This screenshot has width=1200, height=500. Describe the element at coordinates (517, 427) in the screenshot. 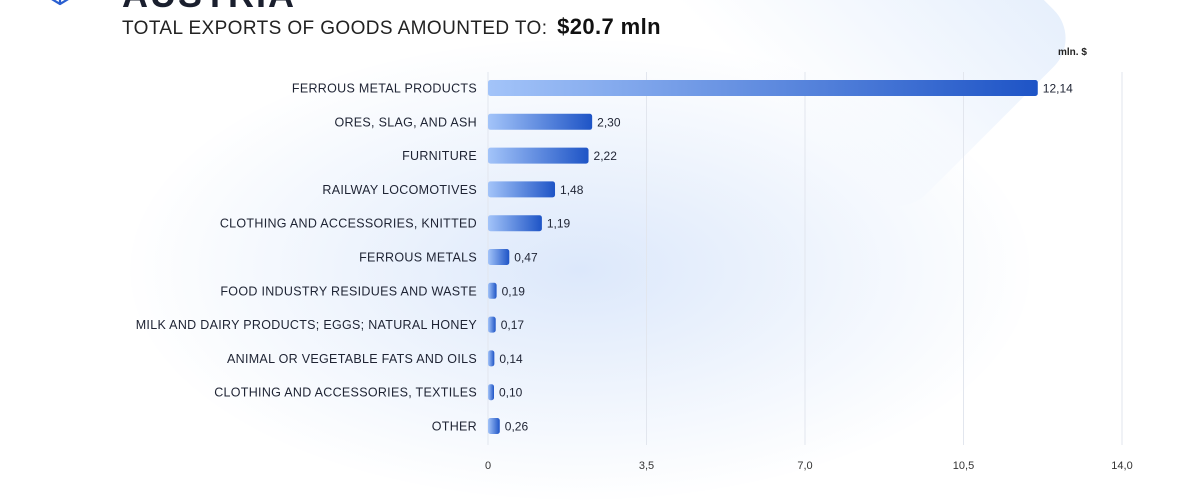

I see `value-label: 0,26` at that location.